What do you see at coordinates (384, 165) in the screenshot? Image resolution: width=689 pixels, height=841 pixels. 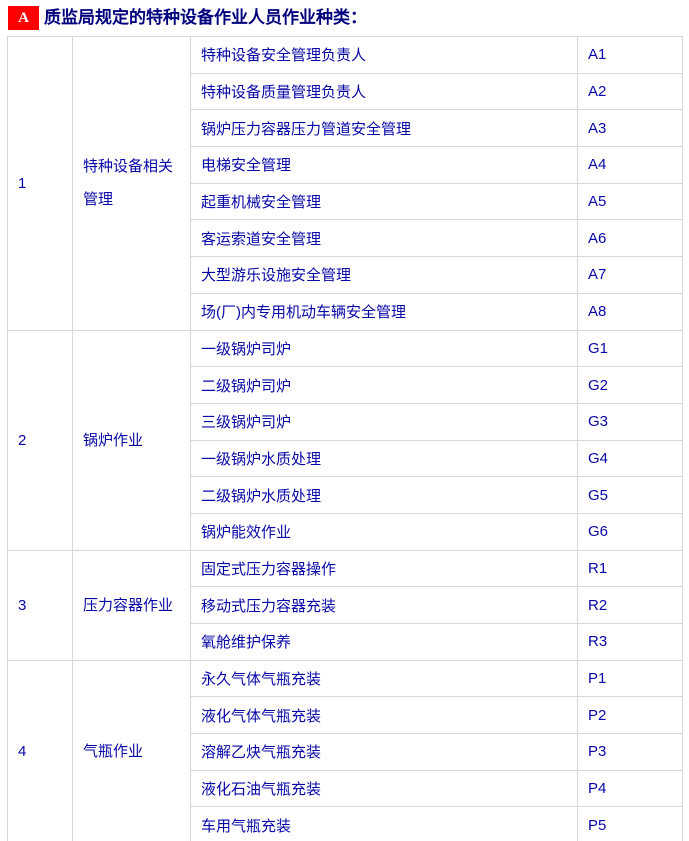 I see `job-title-cell: 电梯安全管理` at bounding box center [384, 165].